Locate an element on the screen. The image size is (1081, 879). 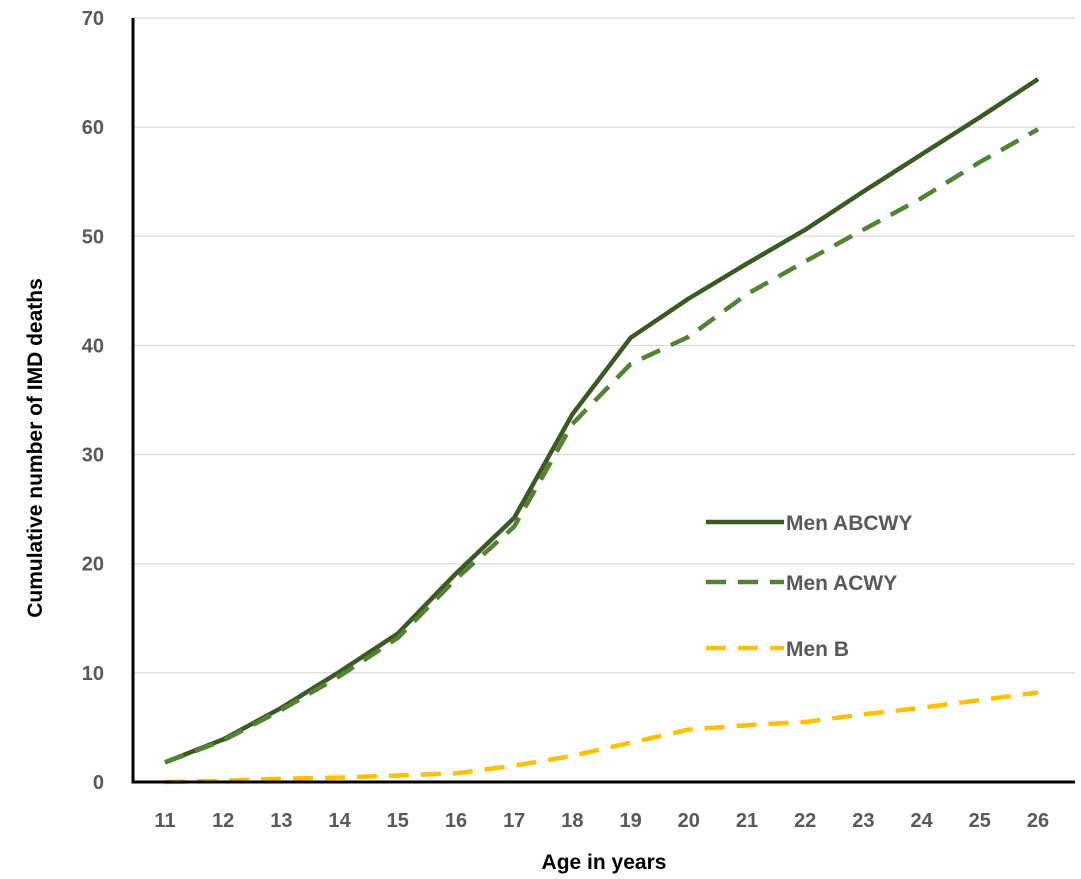
x-tick-label: 22 is located at coordinates (805, 821).